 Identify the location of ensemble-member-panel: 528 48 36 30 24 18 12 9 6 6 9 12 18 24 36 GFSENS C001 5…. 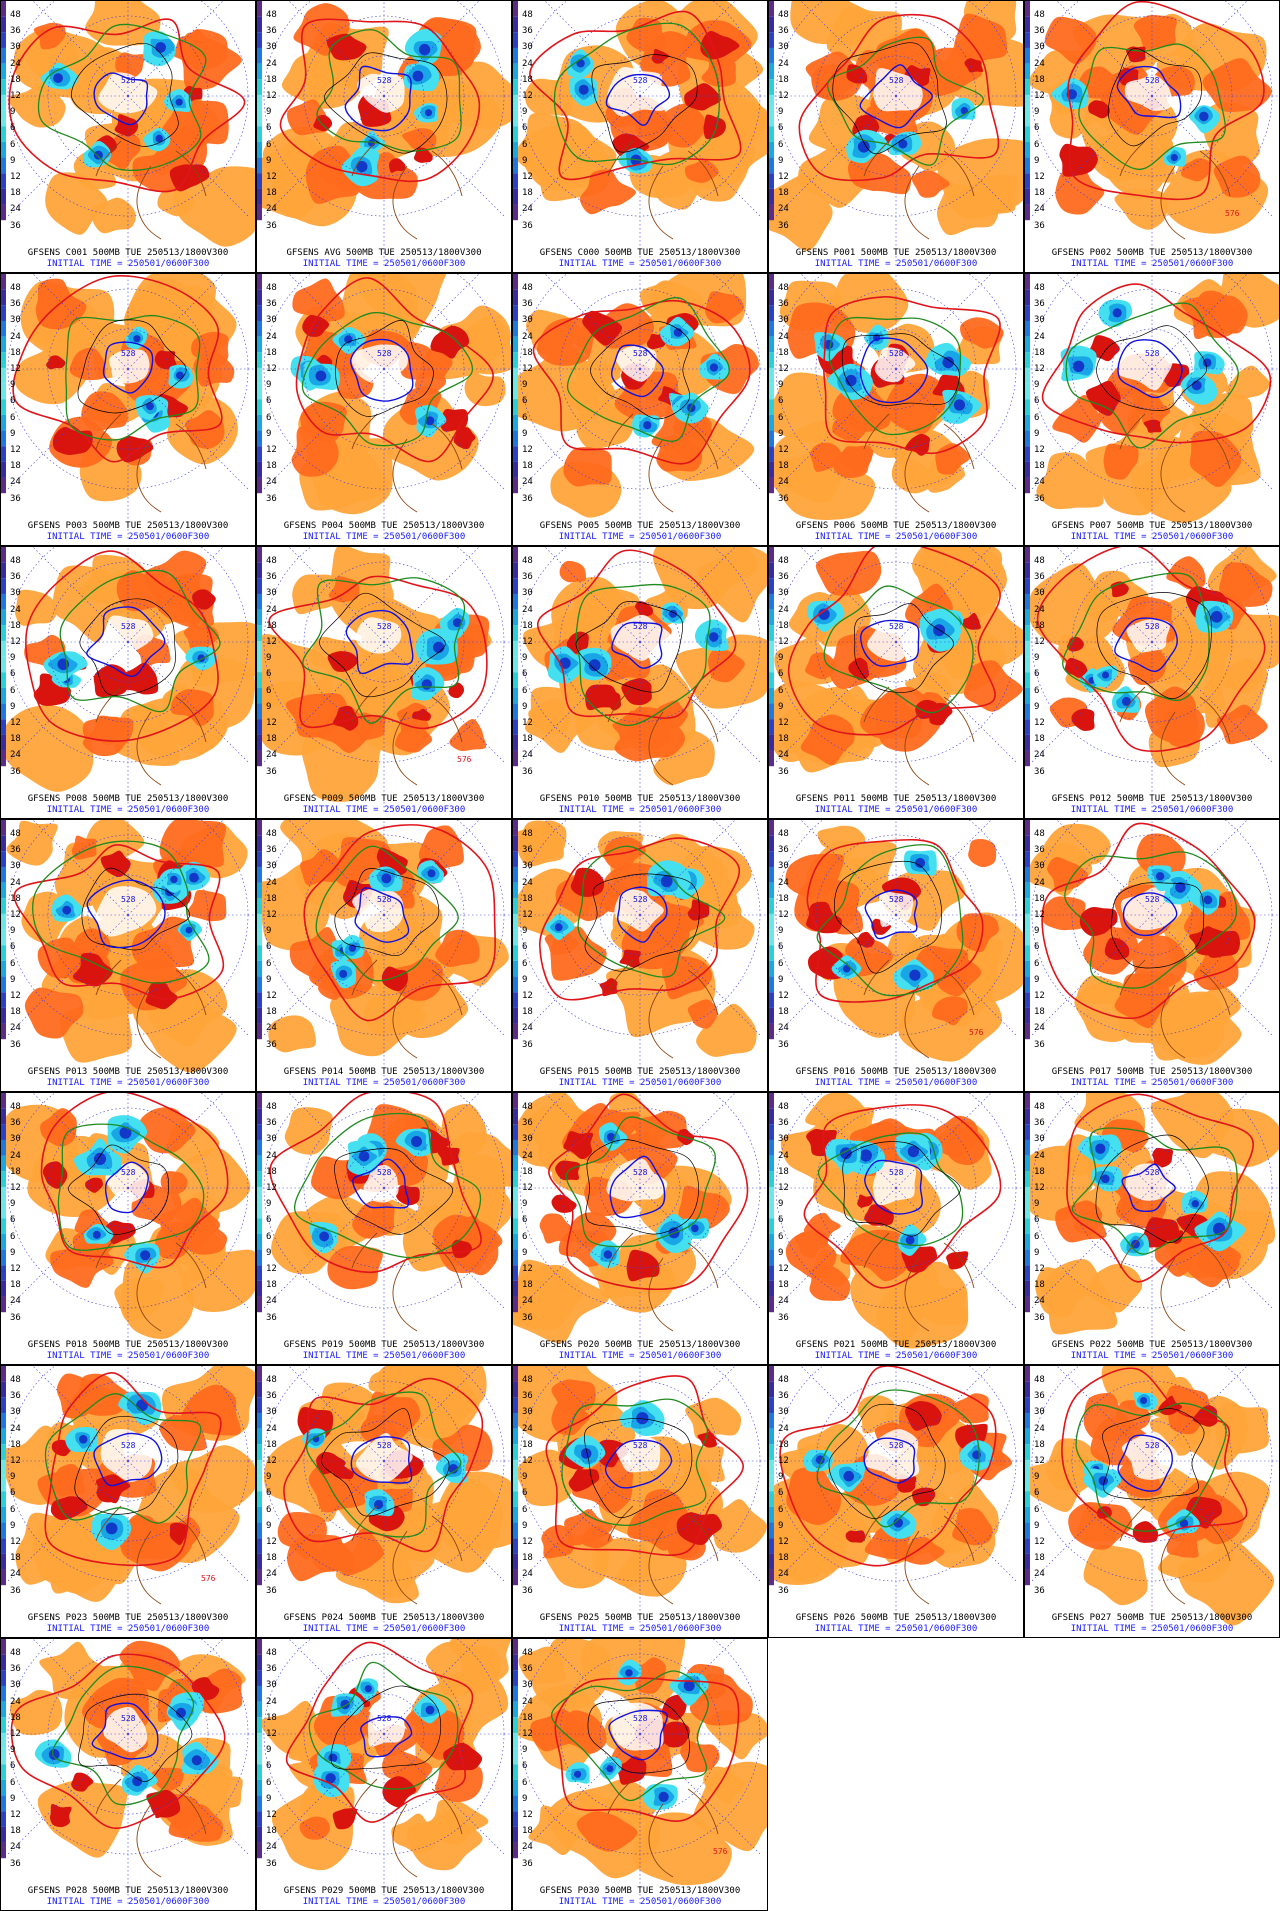
(128, 136).